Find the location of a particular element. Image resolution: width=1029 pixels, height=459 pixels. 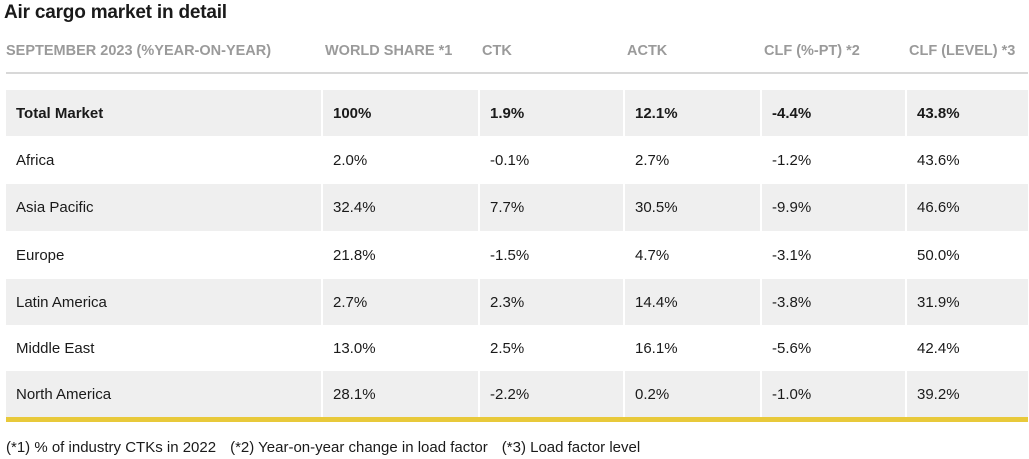

actk-cell: 0.2% is located at coordinates (693, 394).